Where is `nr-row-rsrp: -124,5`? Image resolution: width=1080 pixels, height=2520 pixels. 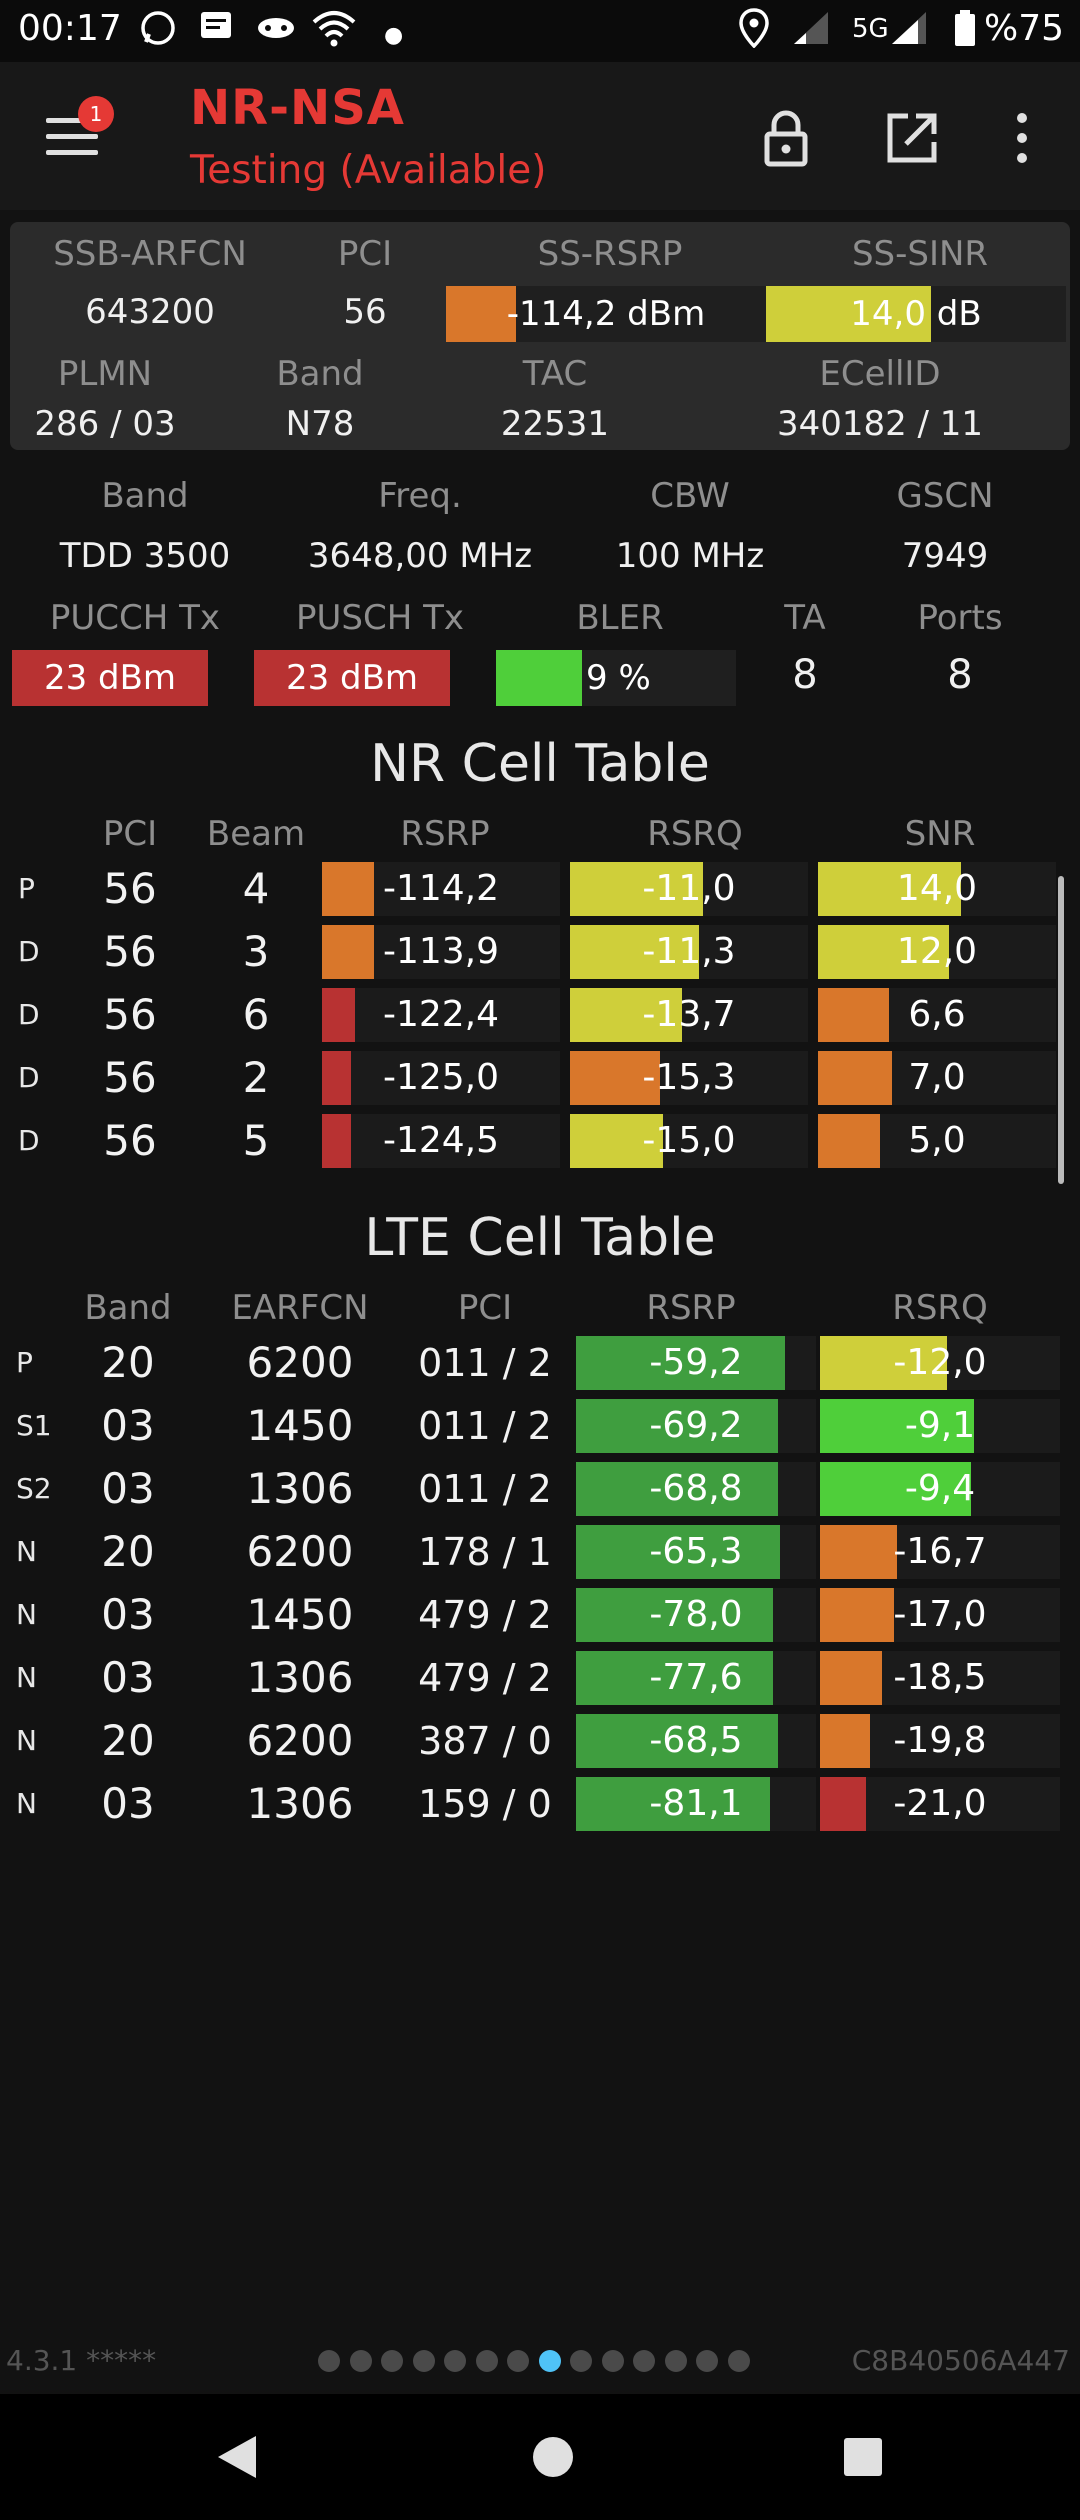 nr-row-rsrp: -124,5 is located at coordinates (441, 1141).